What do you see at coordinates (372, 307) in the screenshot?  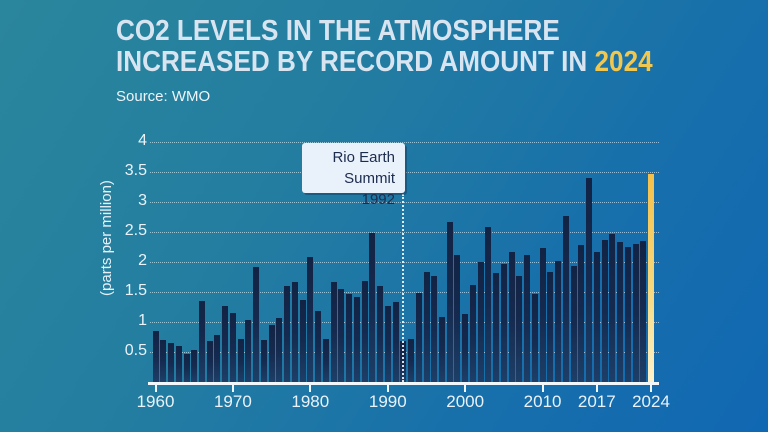 I see `bar-1988` at bounding box center [372, 307].